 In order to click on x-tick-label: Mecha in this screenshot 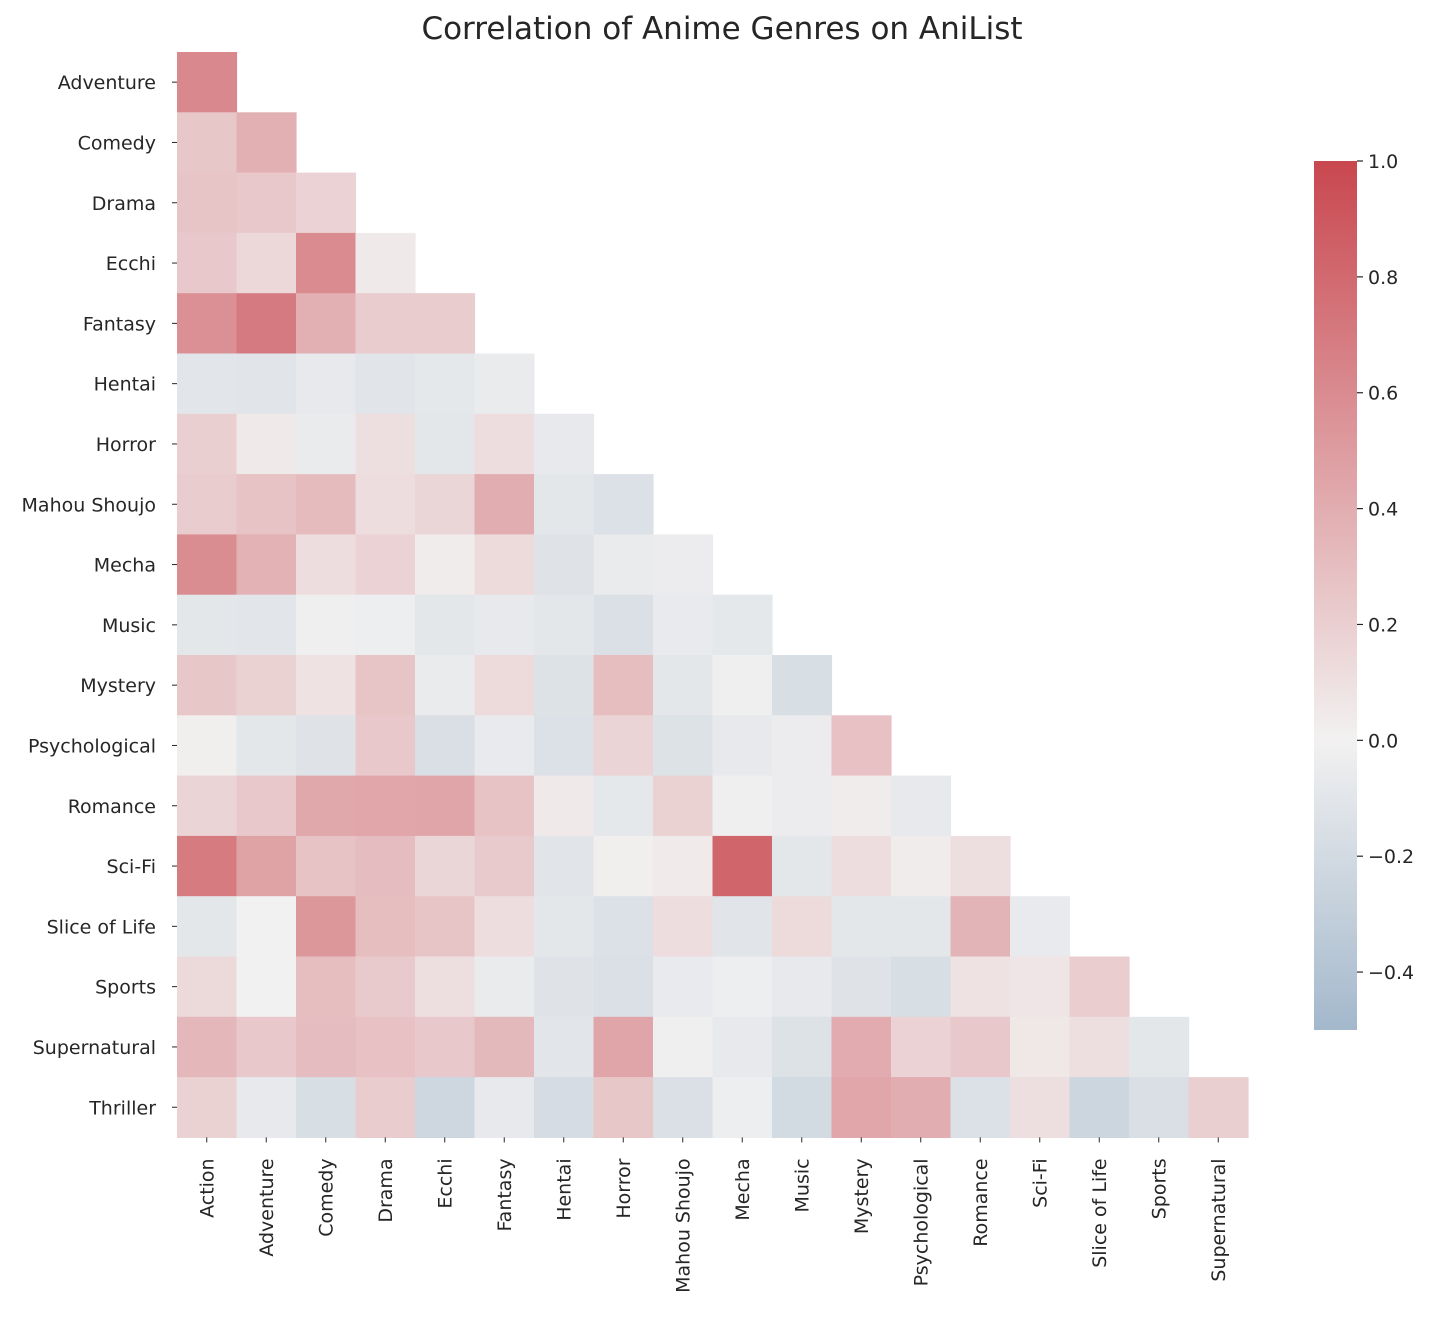, I will do `click(743, 1189)`.